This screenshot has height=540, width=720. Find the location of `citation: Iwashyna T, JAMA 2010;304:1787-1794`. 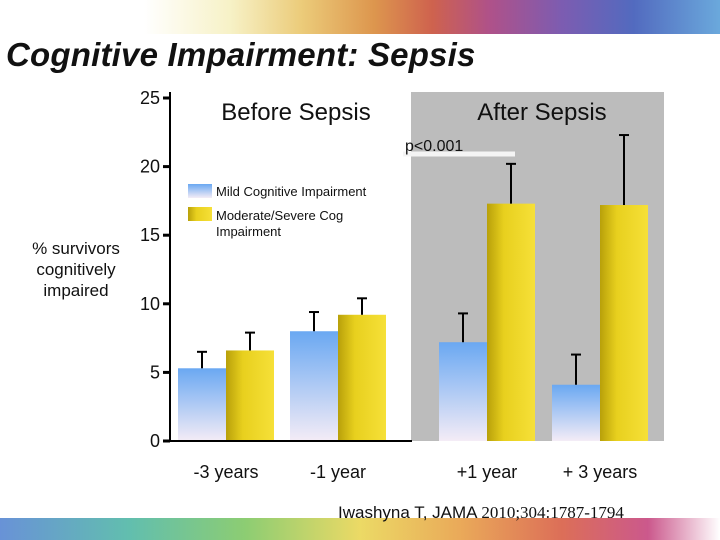

citation: Iwashyna T, JAMA 2010;304:1787-1794 is located at coordinates (481, 513).